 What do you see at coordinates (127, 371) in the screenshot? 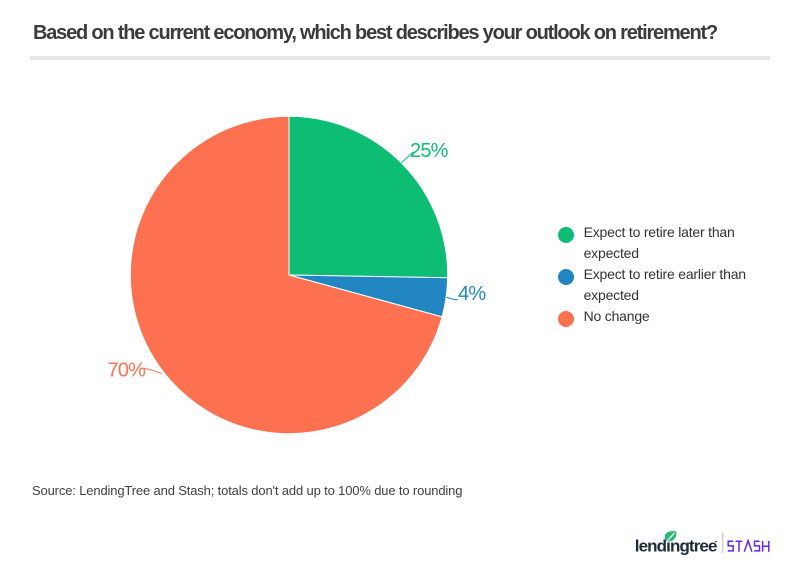
I see `svg-text: 70%` at bounding box center [127, 371].